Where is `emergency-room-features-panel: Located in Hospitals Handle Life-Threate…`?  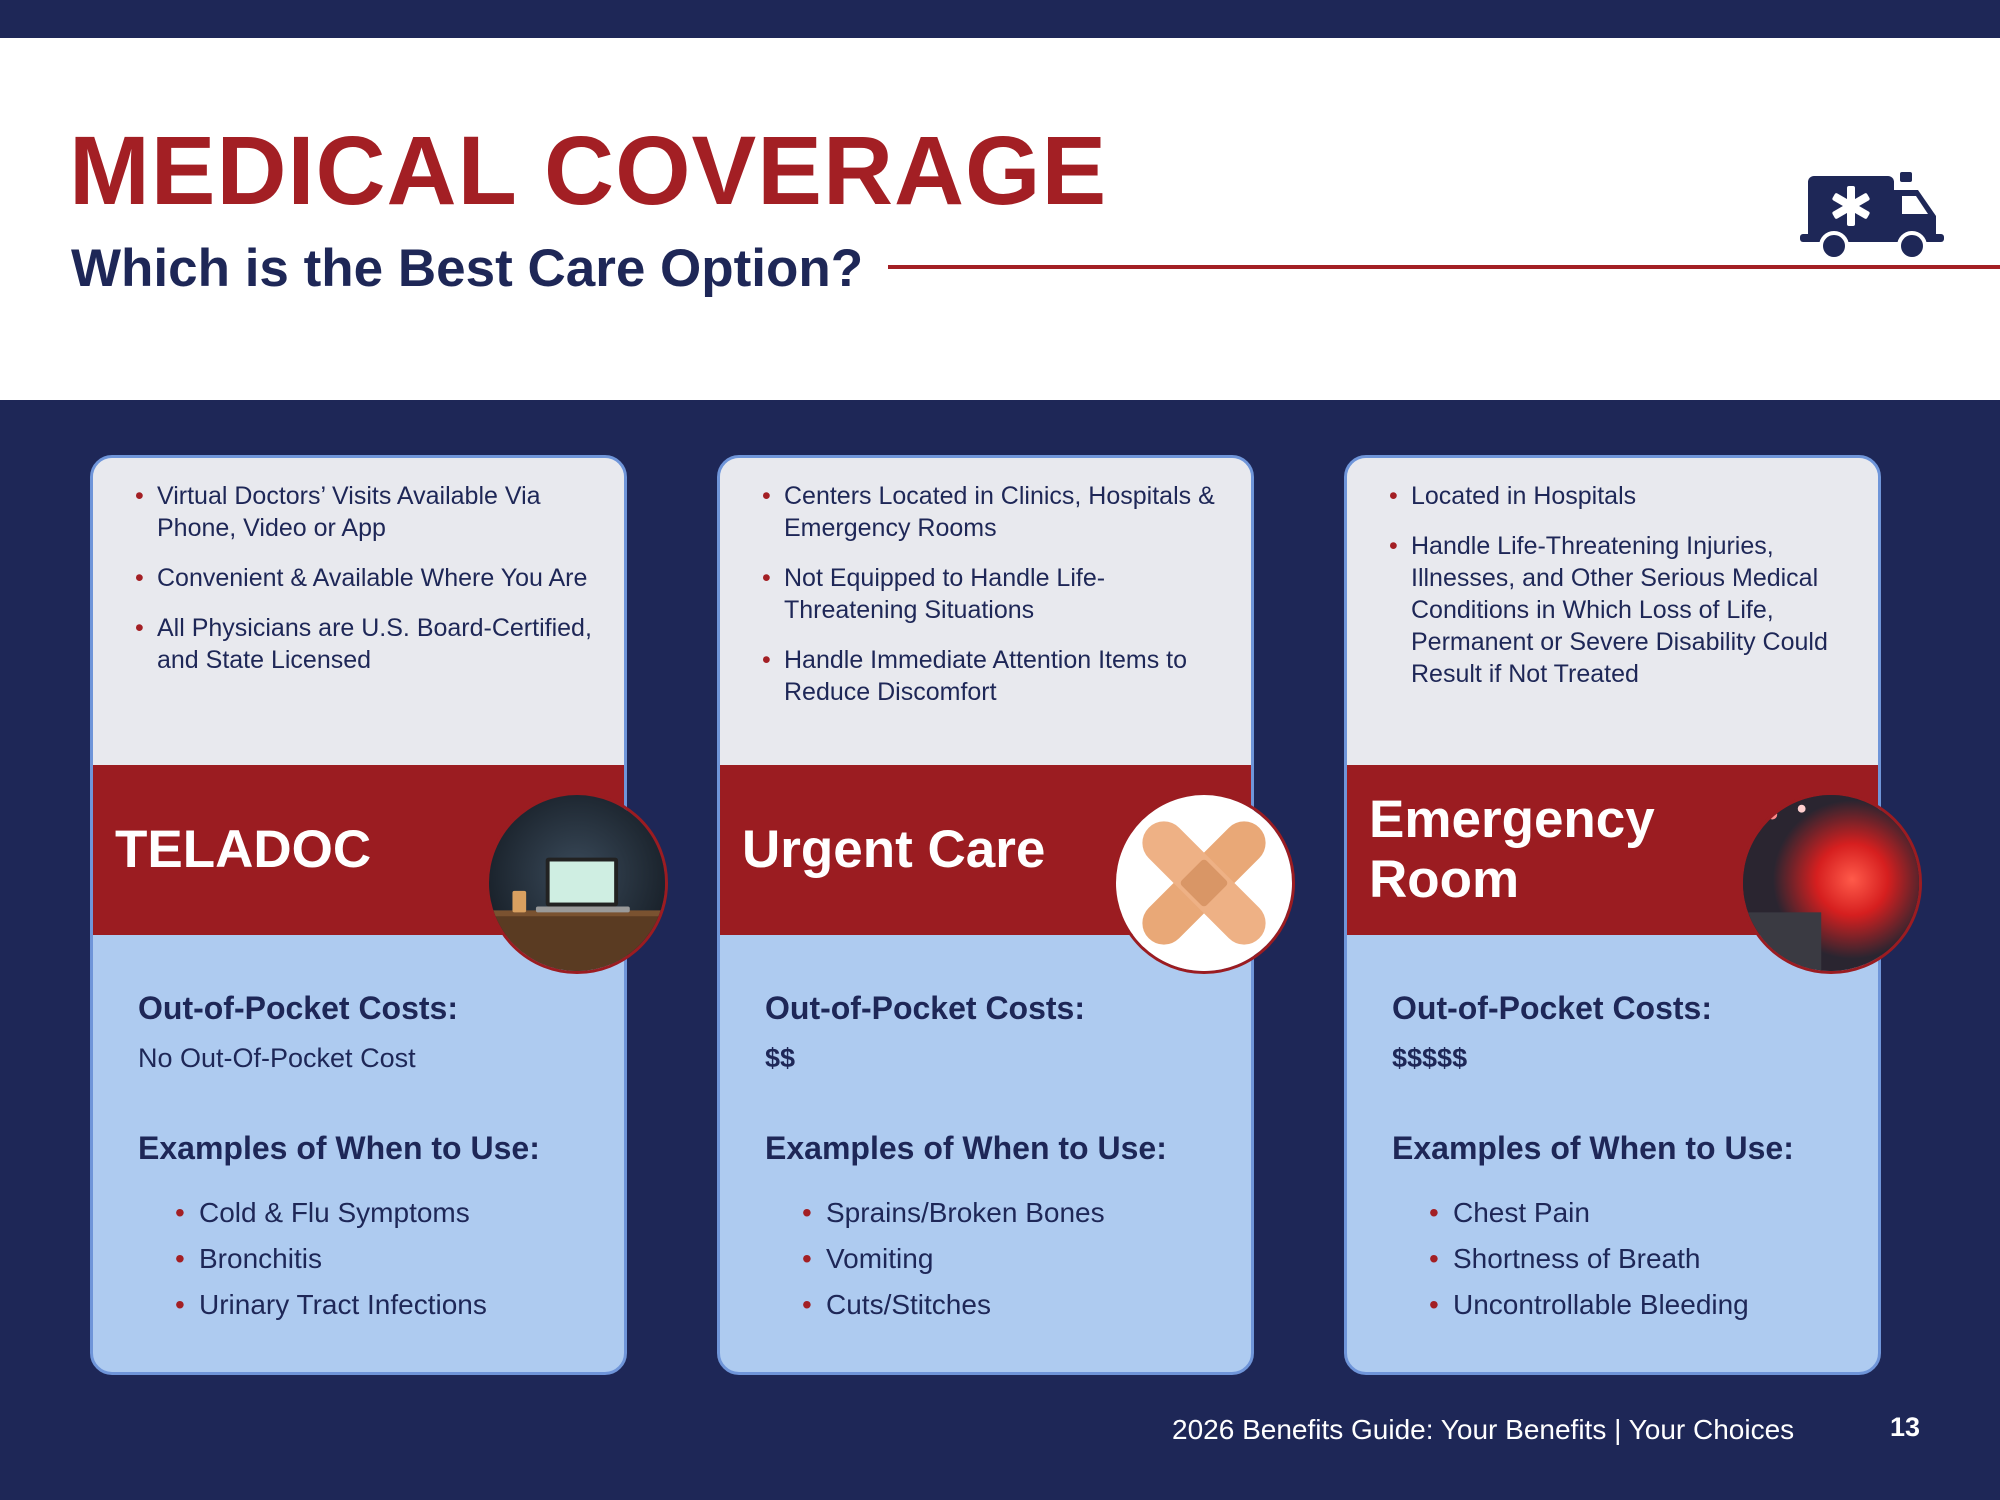 emergency-room-features-panel: Located in Hospitals Handle Life-Threate… is located at coordinates (1612, 611).